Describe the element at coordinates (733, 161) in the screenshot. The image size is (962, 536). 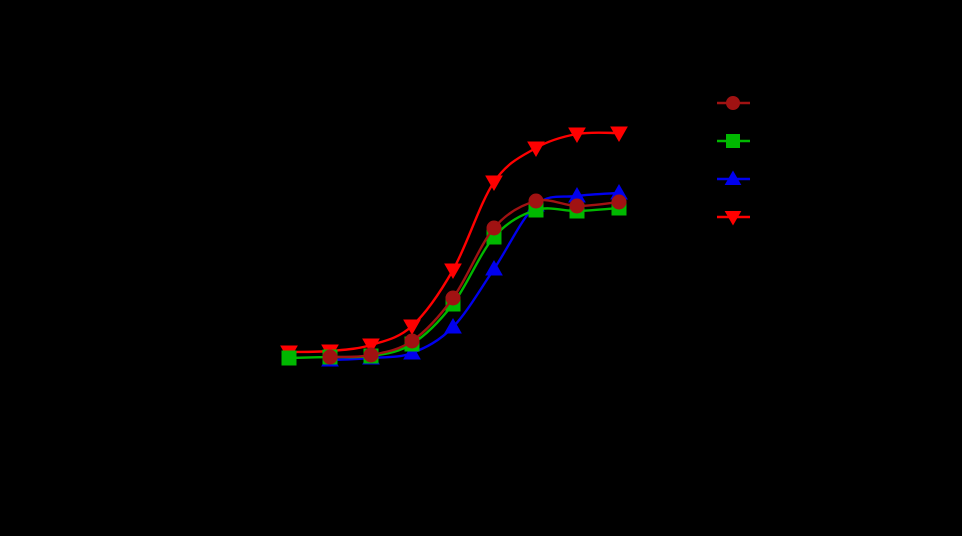
I see `legend-key` at that location.